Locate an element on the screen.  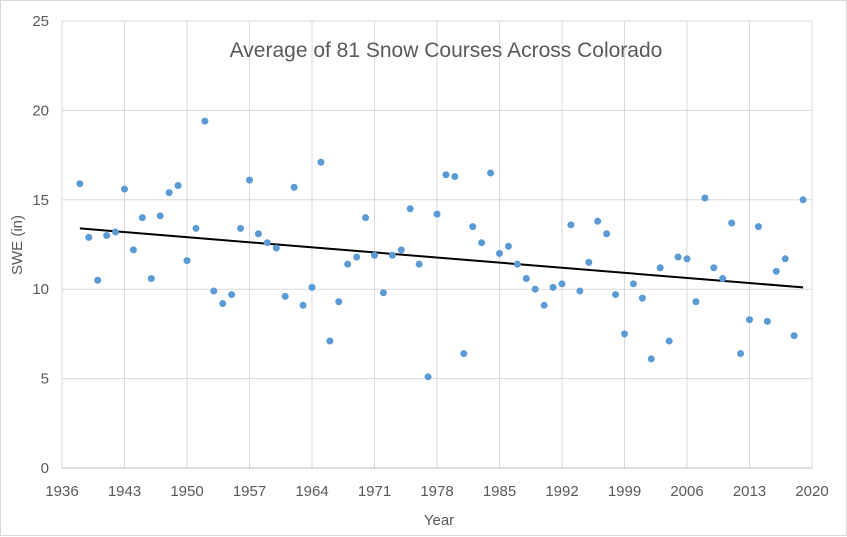
trendline is located at coordinates (441, 258).